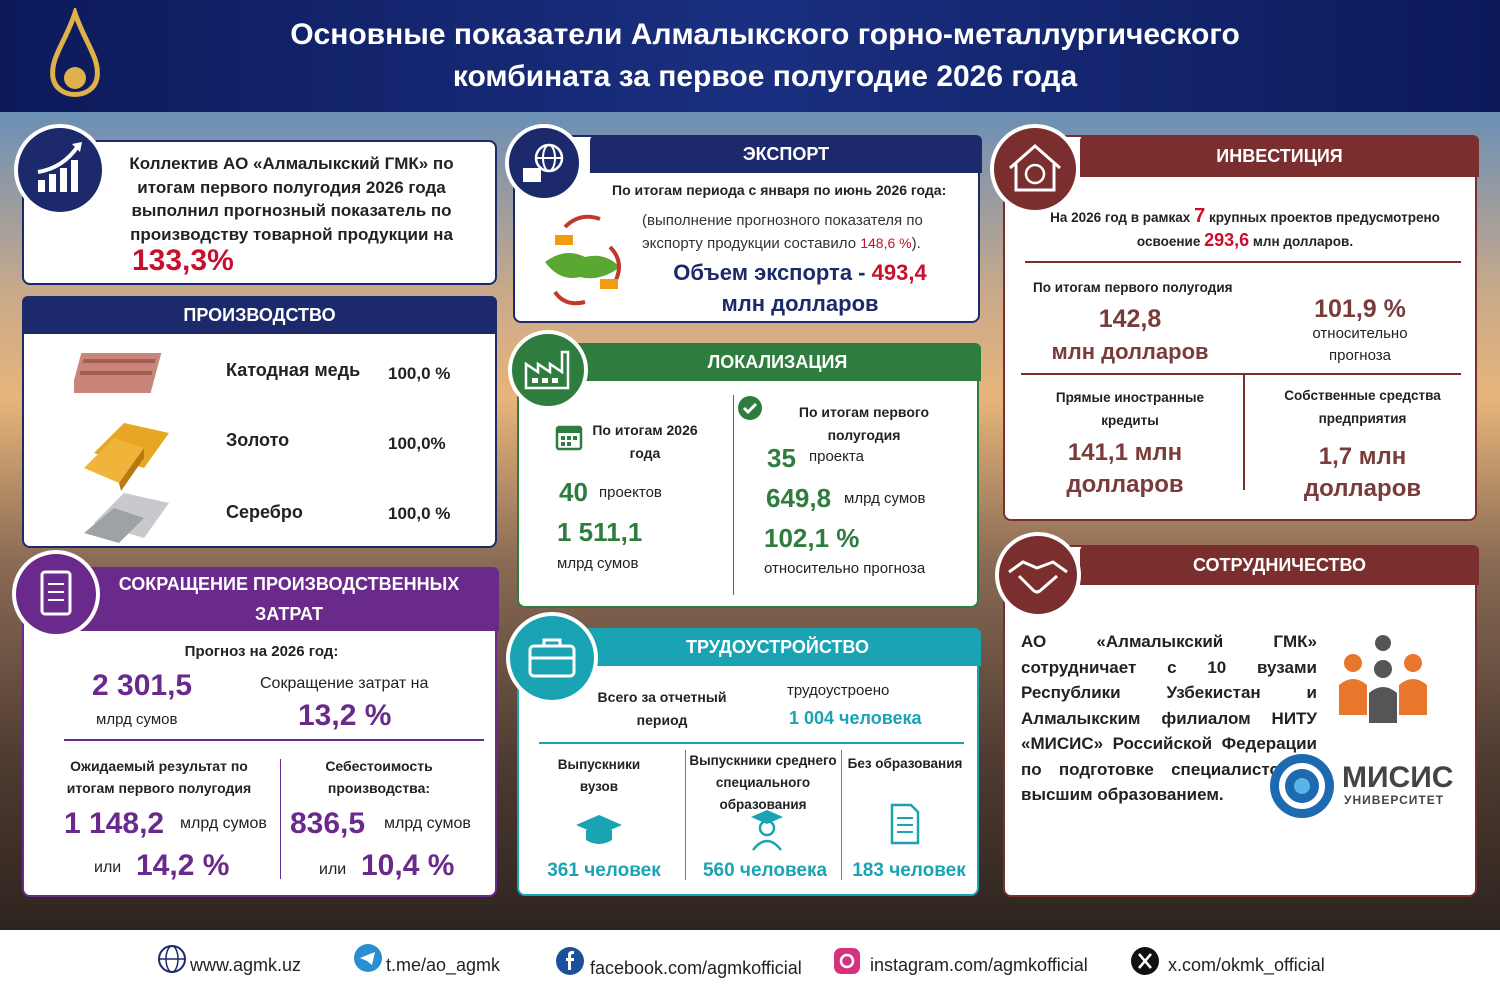 The height and width of the screenshot is (1000, 1500). I want to click on product-name: Золото, so click(258, 440).